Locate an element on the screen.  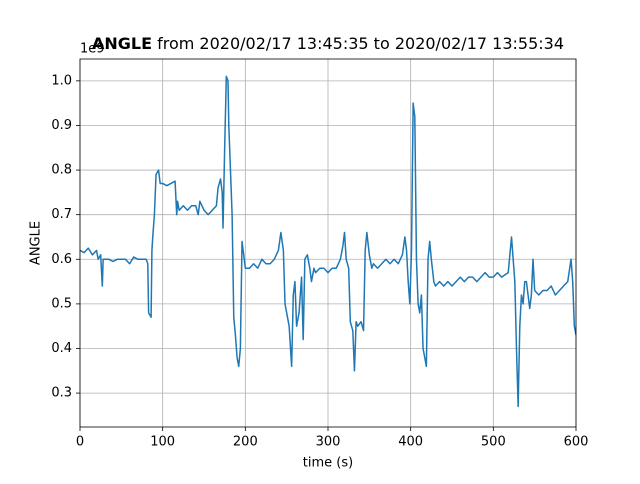
chart-title-bold: ANGLE is located at coordinates (122, 43).